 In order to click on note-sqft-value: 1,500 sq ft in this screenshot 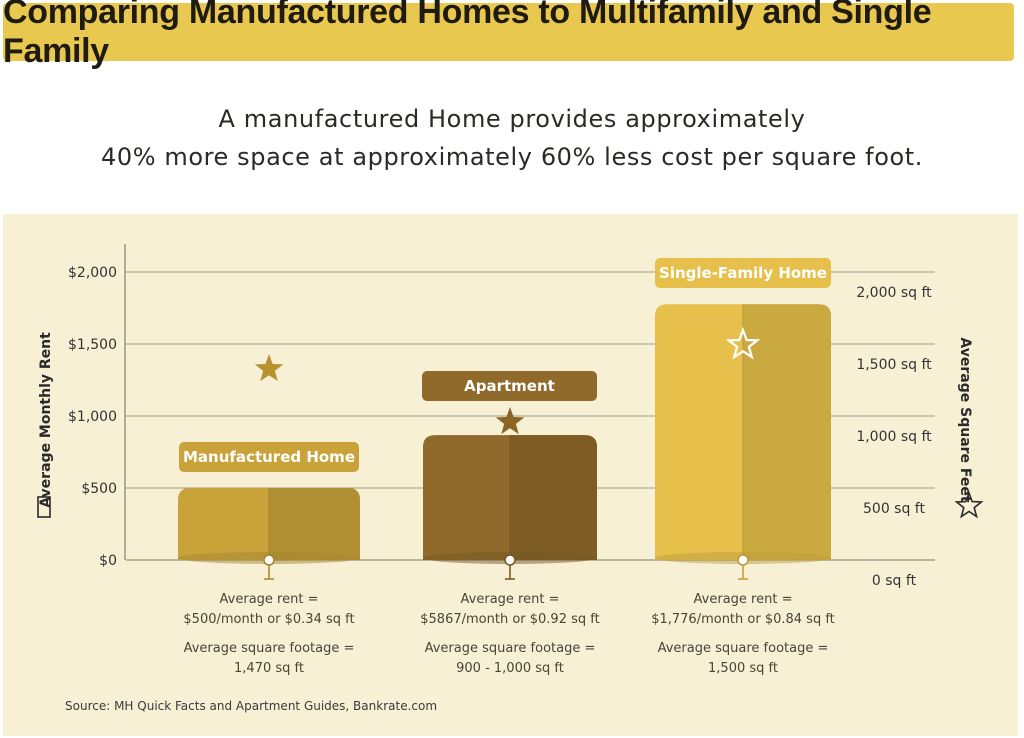, I will do `click(743, 668)`.